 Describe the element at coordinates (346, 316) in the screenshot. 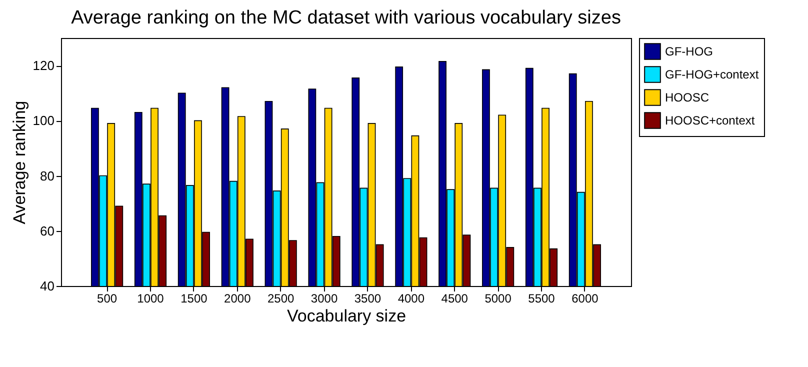

I see `x-axis-title: Vocabulary size` at that location.